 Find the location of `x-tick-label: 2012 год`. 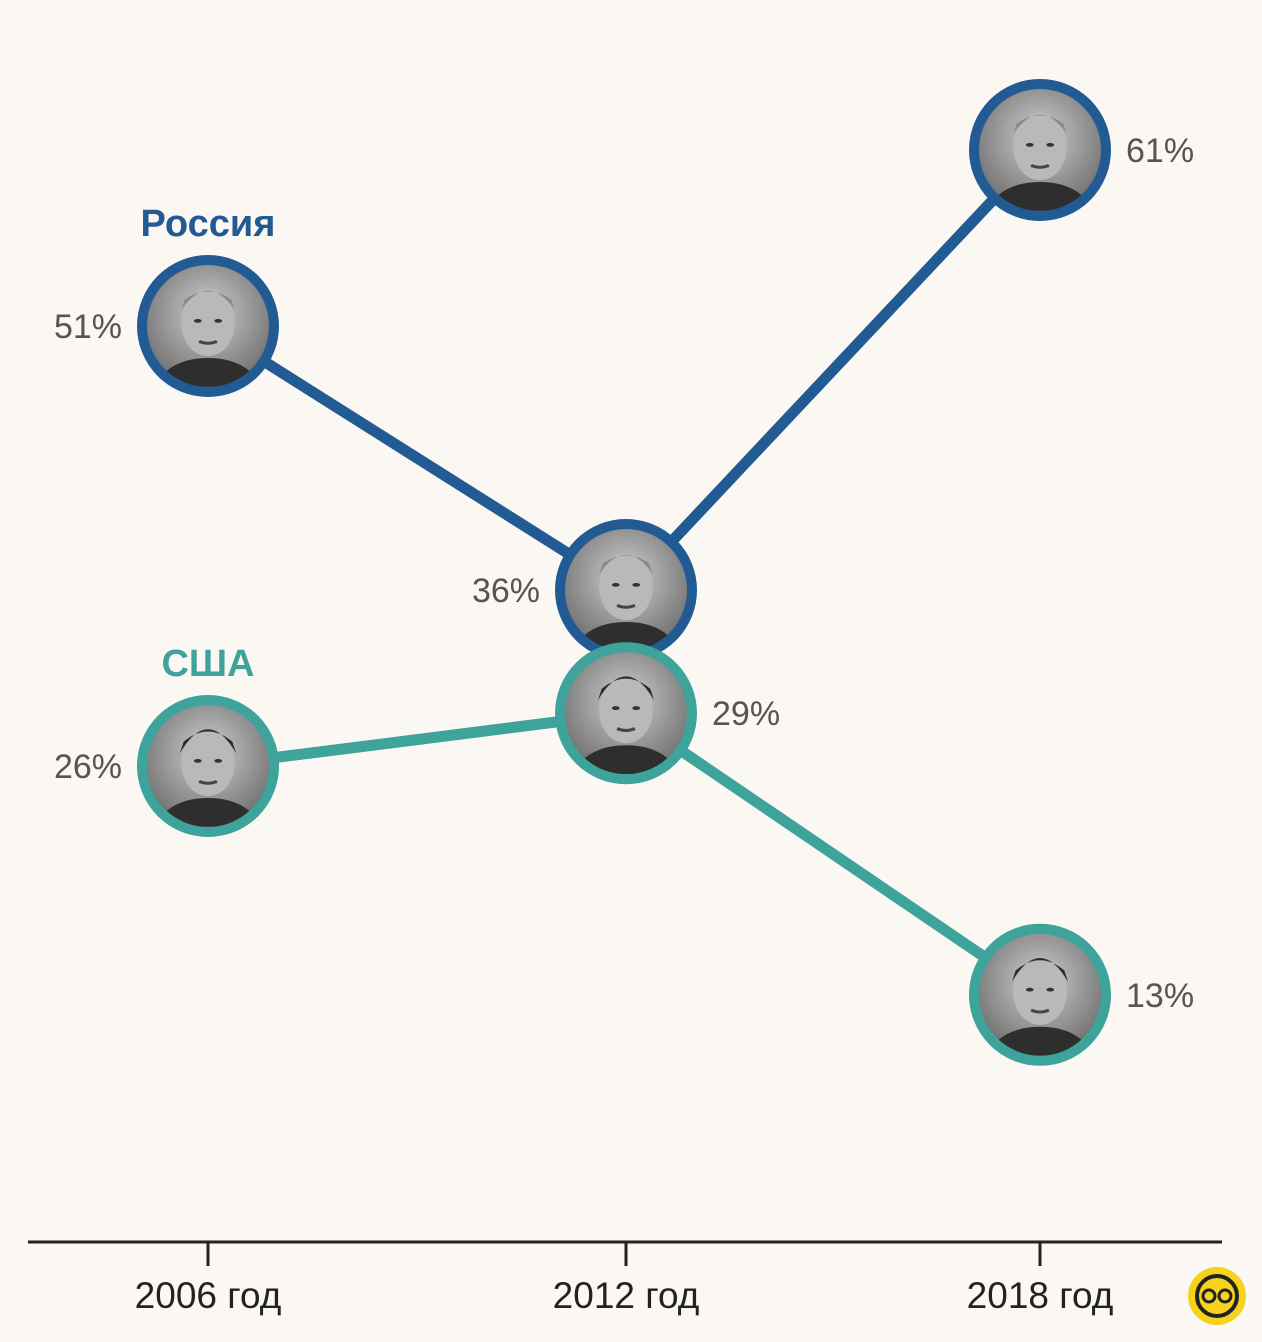

x-tick-label: 2012 год is located at coordinates (626, 1295).